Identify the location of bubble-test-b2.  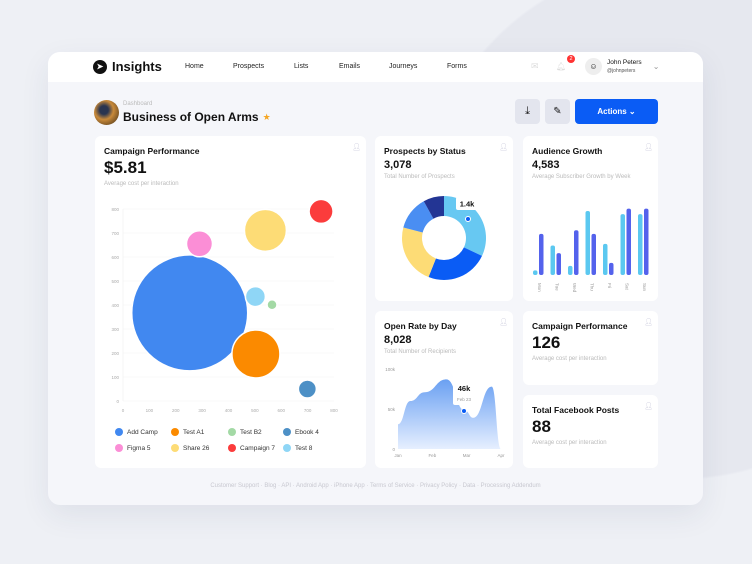
(272, 305).